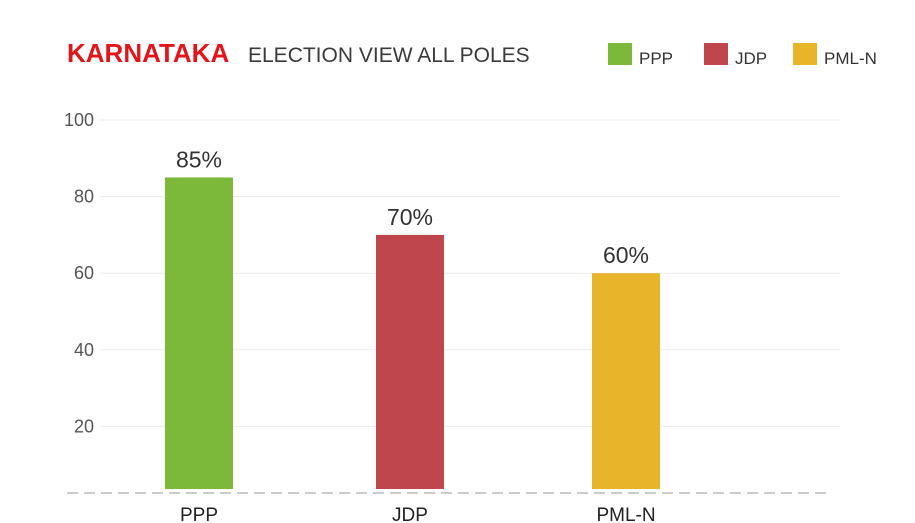 This screenshot has width=915, height=523. What do you see at coordinates (199, 514) in the screenshot?
I see `x-tick-label-ppp: PPP` at bounding box center [199, 514].